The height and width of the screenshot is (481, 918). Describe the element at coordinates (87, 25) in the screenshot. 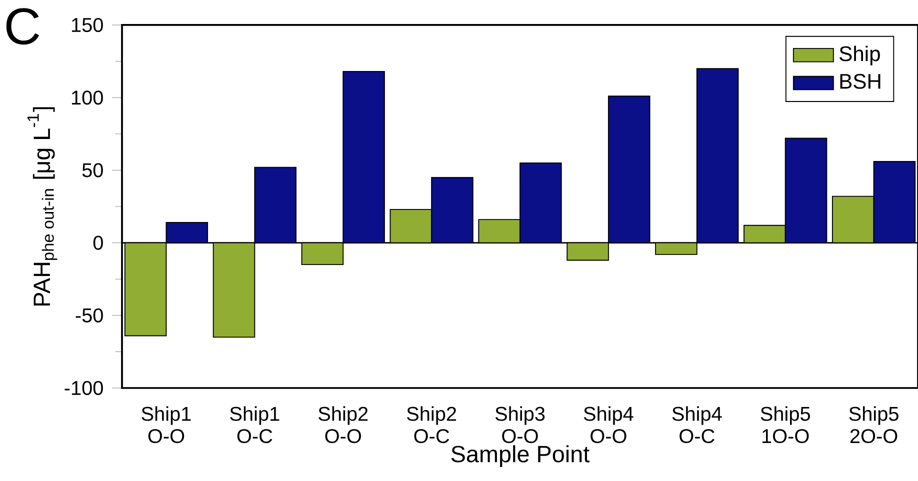

I see `y-tick-label: 150` at that location.